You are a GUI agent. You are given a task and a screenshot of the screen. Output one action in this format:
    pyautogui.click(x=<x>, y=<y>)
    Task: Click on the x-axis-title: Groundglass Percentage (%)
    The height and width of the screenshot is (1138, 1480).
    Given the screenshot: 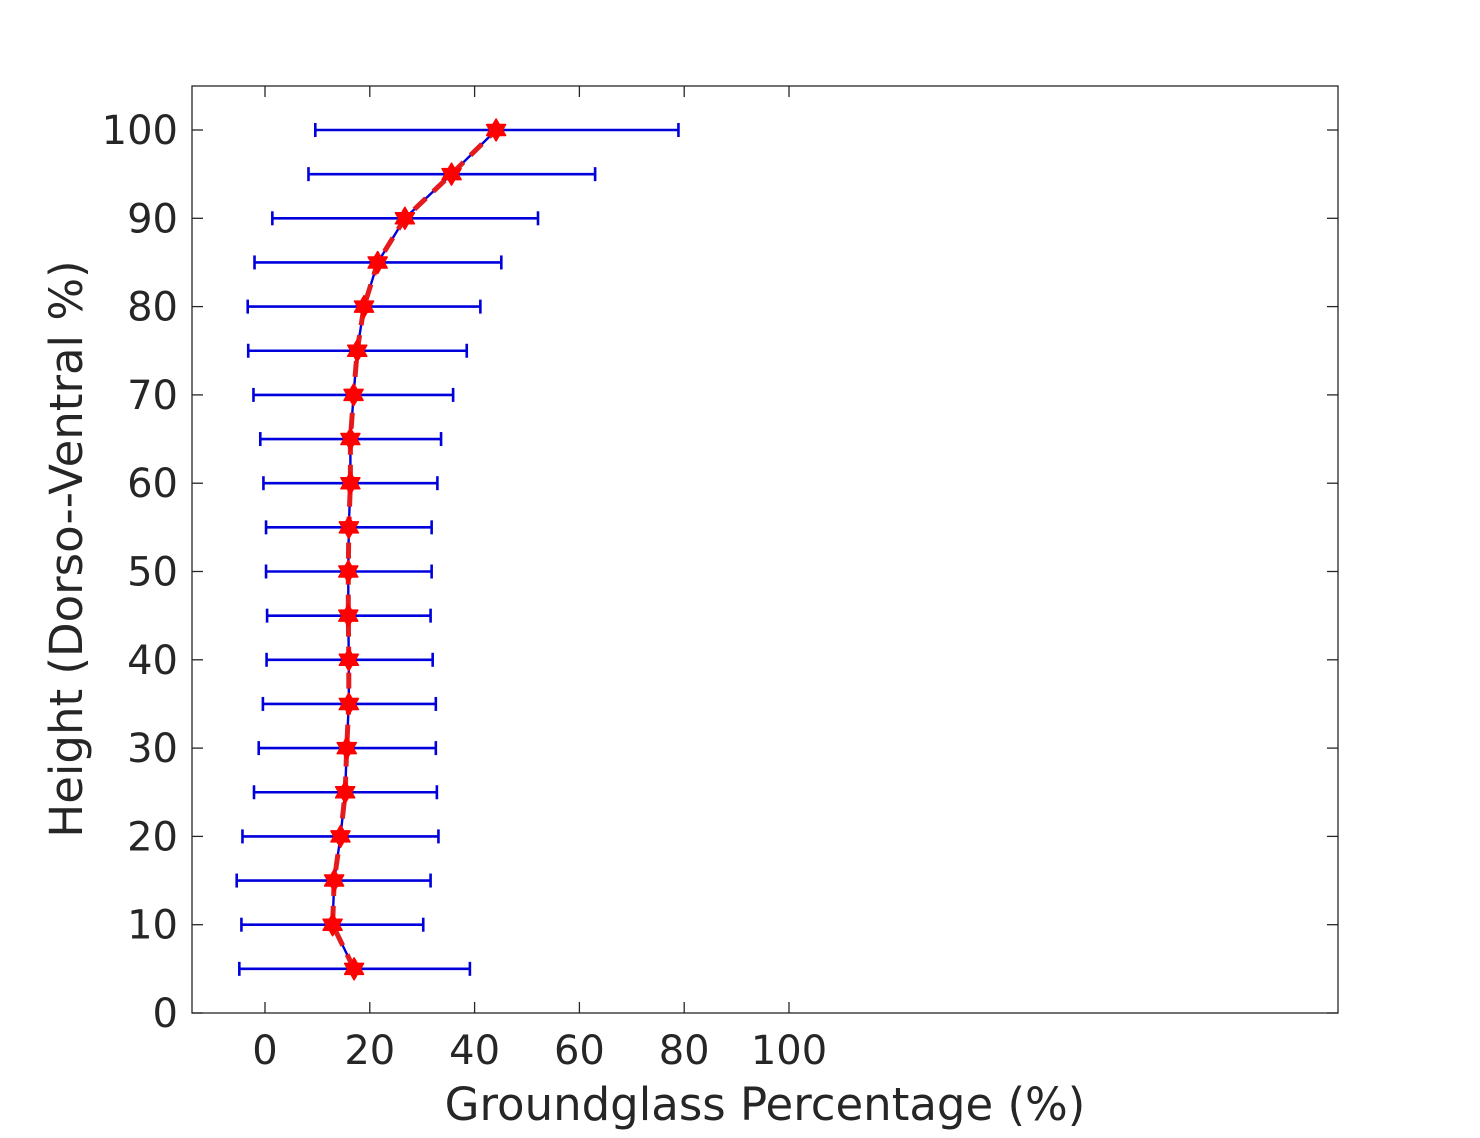 What is the action you would take?
    pyautogui.click(x=765, y=1104)
    